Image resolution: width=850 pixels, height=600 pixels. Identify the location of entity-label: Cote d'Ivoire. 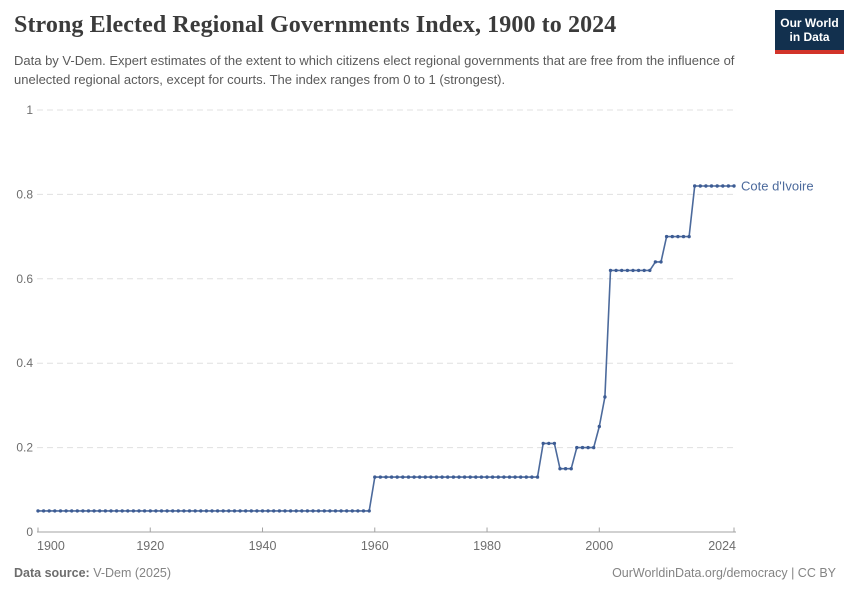
(777, 185).